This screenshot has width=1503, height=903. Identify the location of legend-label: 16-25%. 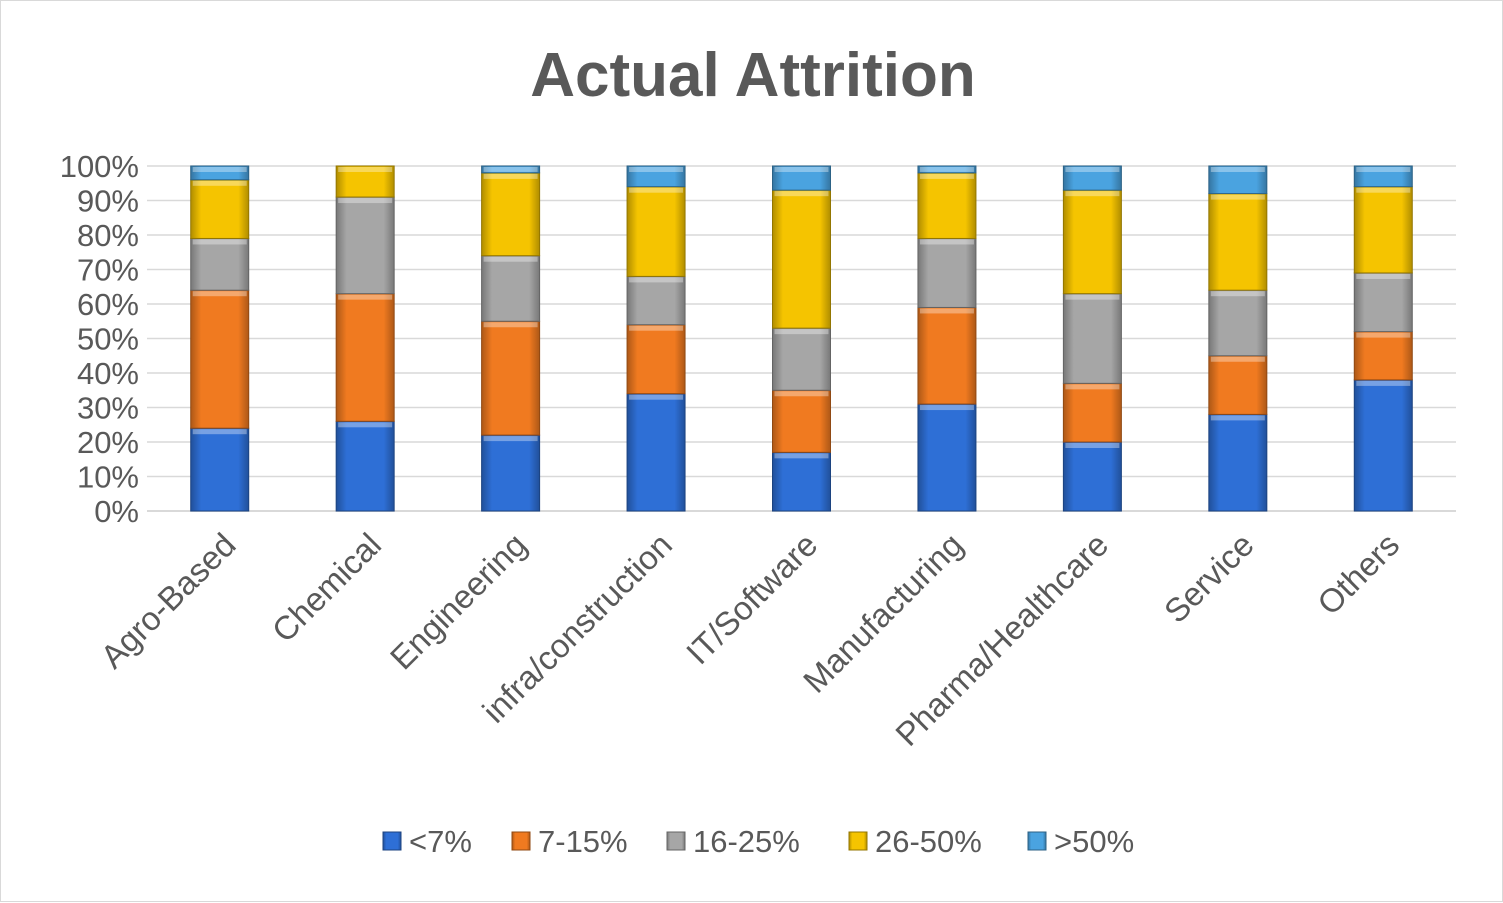
(746, 841).